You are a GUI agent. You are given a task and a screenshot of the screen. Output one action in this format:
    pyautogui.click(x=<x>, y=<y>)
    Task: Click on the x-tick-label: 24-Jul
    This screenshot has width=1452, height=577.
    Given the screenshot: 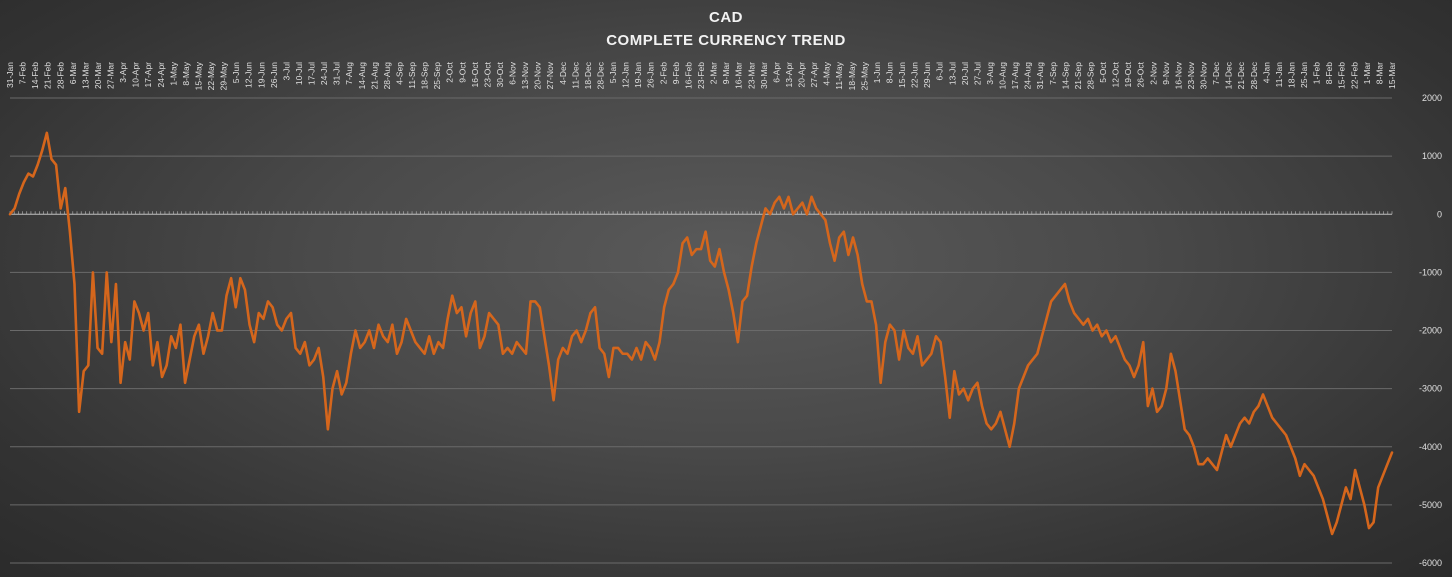 What is the action you would take?
    pyautogui.click(x=324, y=73)
    